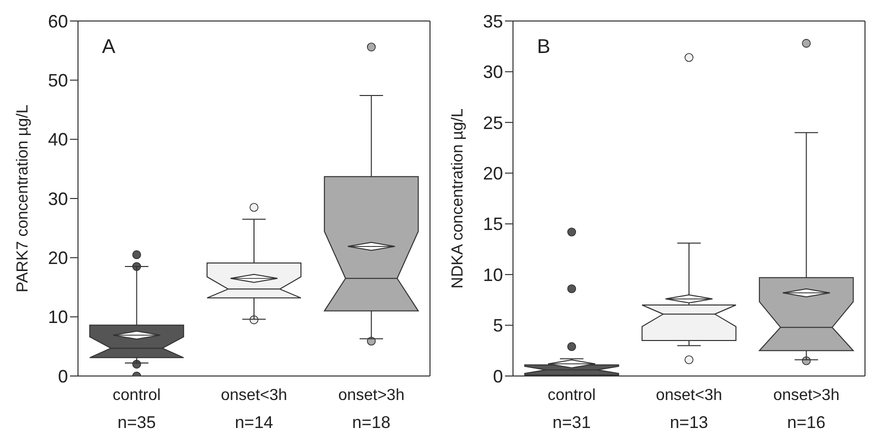 The width and height of the screenshot is (887, 437). Describe the element at coordinates (23, 198) in the screenshot. I see `y-axis-title: PARK7 concentration µg/L` at that location.